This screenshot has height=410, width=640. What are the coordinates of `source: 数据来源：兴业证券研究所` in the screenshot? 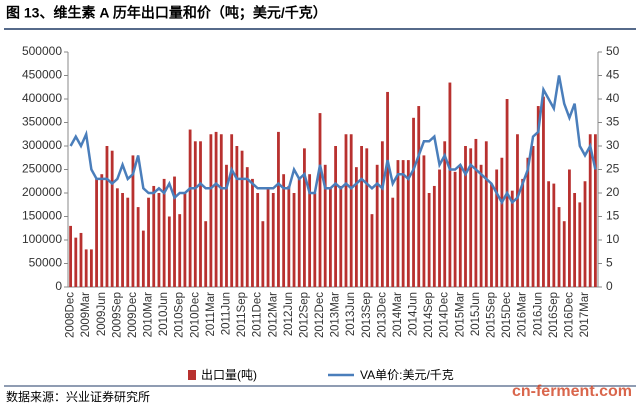 It's located at (78, 396).